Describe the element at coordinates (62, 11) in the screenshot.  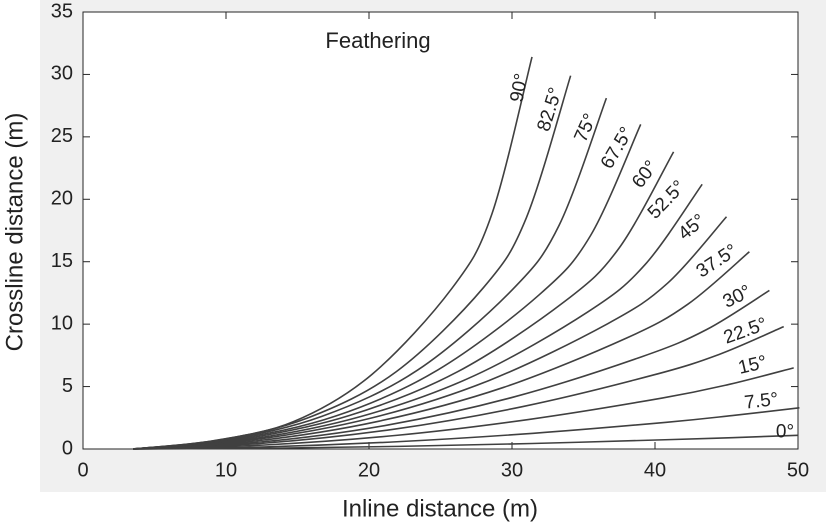
I see `y-tick-label: 35` at that location.